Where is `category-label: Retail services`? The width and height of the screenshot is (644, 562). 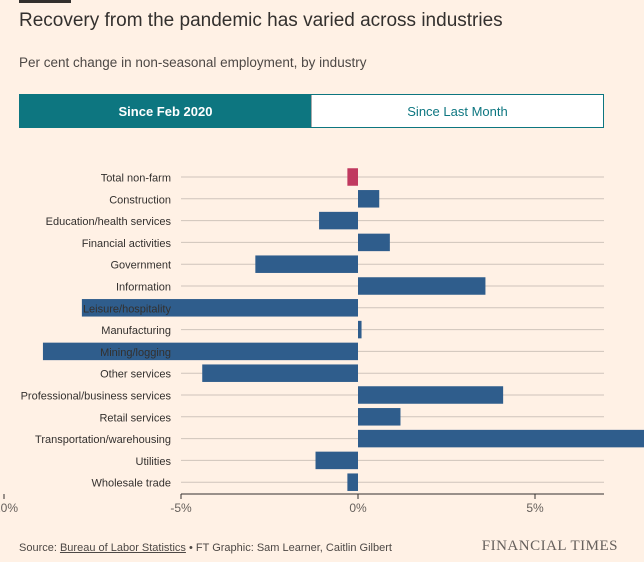 category-label: Retail services is located at coordinates (135, 418).